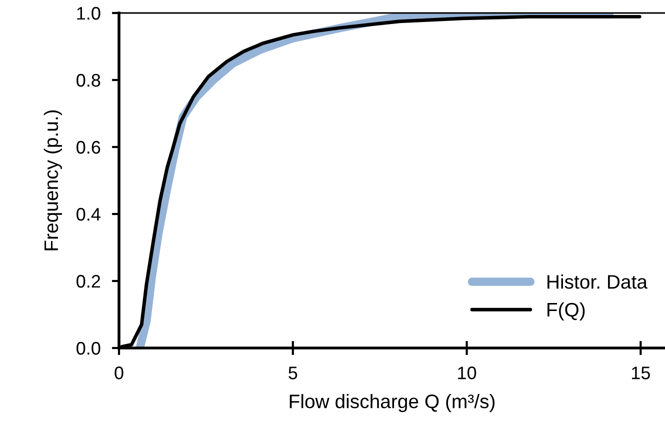  What do you see at coordinates (119, 373) in the screenshot?
I see `x-tick-label: 0` at bounding box center [119, 373].